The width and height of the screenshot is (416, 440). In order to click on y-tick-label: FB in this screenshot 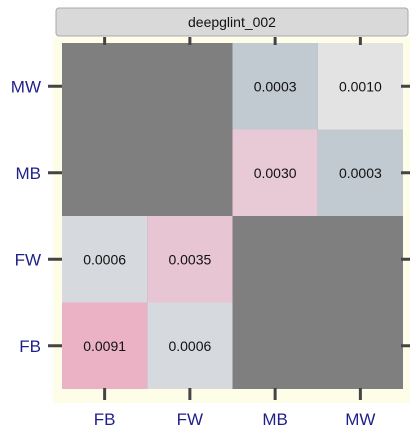, I will do `click(30, 346)`.